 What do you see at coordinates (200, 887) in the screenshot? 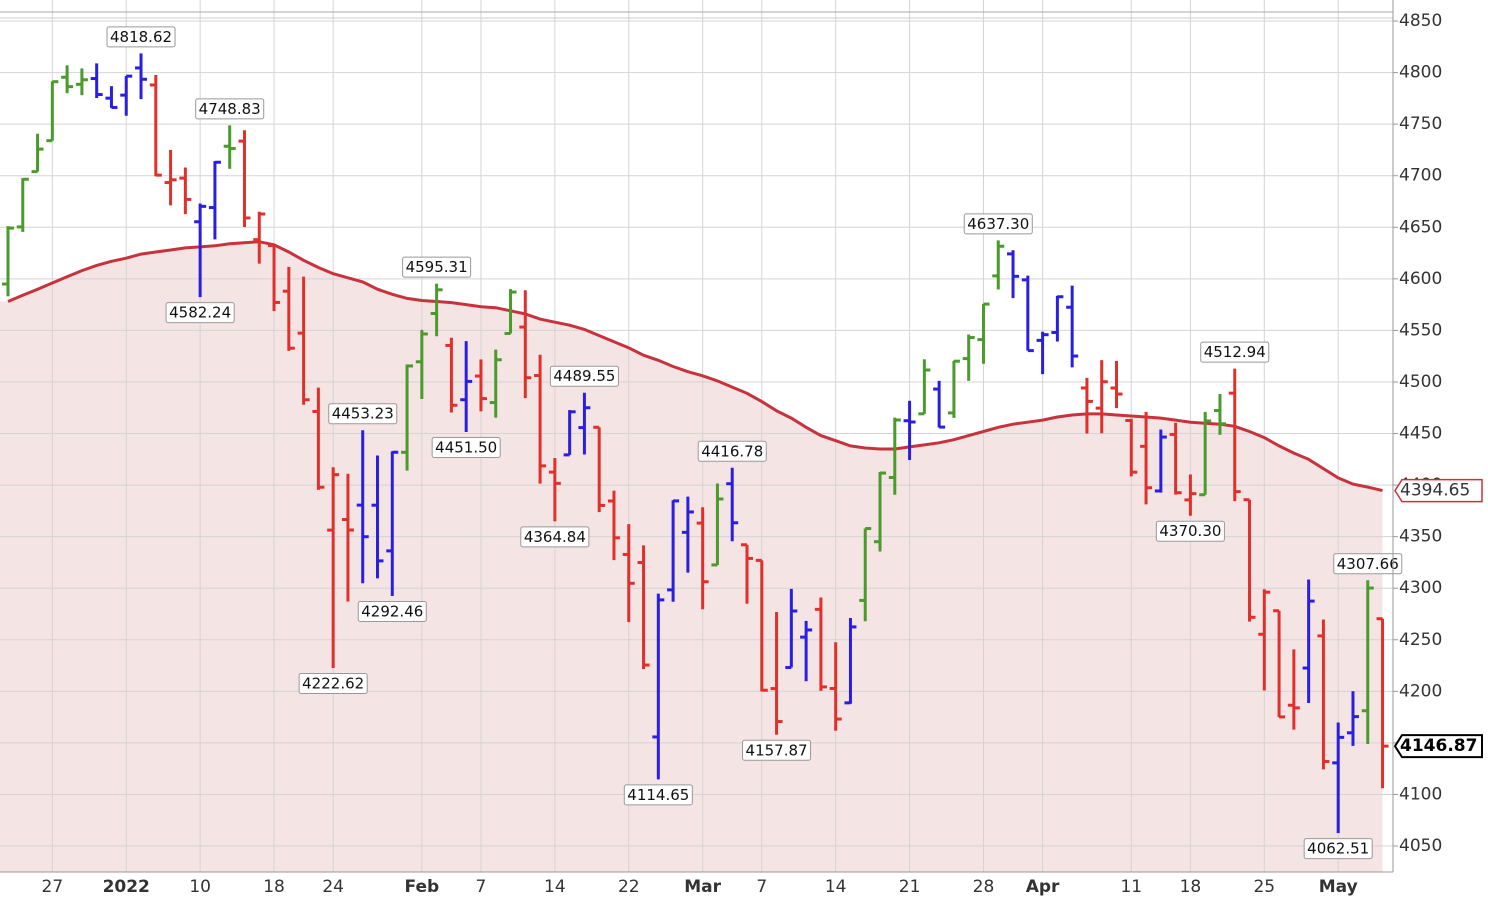
I see `x-tick-label: 10` at bounding box center [200, 887].